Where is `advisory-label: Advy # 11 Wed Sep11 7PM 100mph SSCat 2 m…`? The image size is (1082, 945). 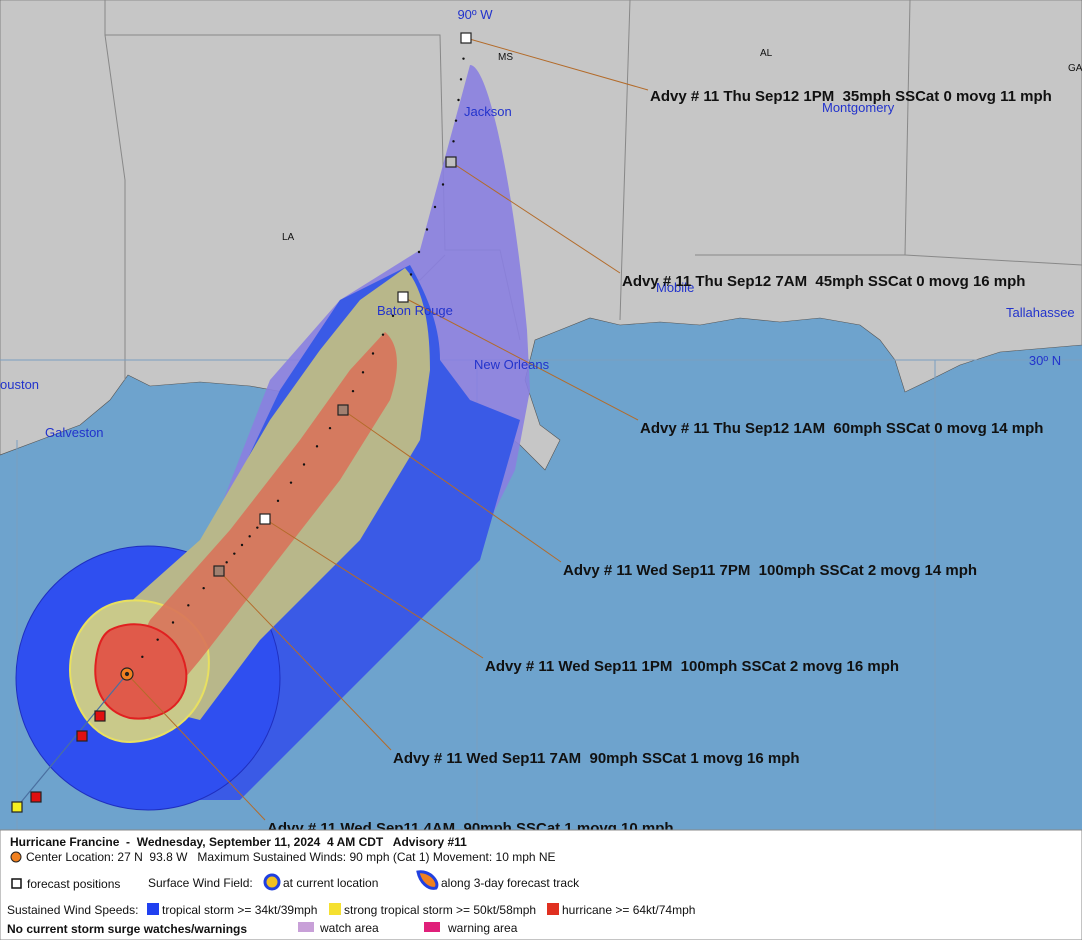
advisory-label: Advy # 11 Wed Sep11 7PM 100mph SSCat 2 m… is located at coordinates (770, 570).